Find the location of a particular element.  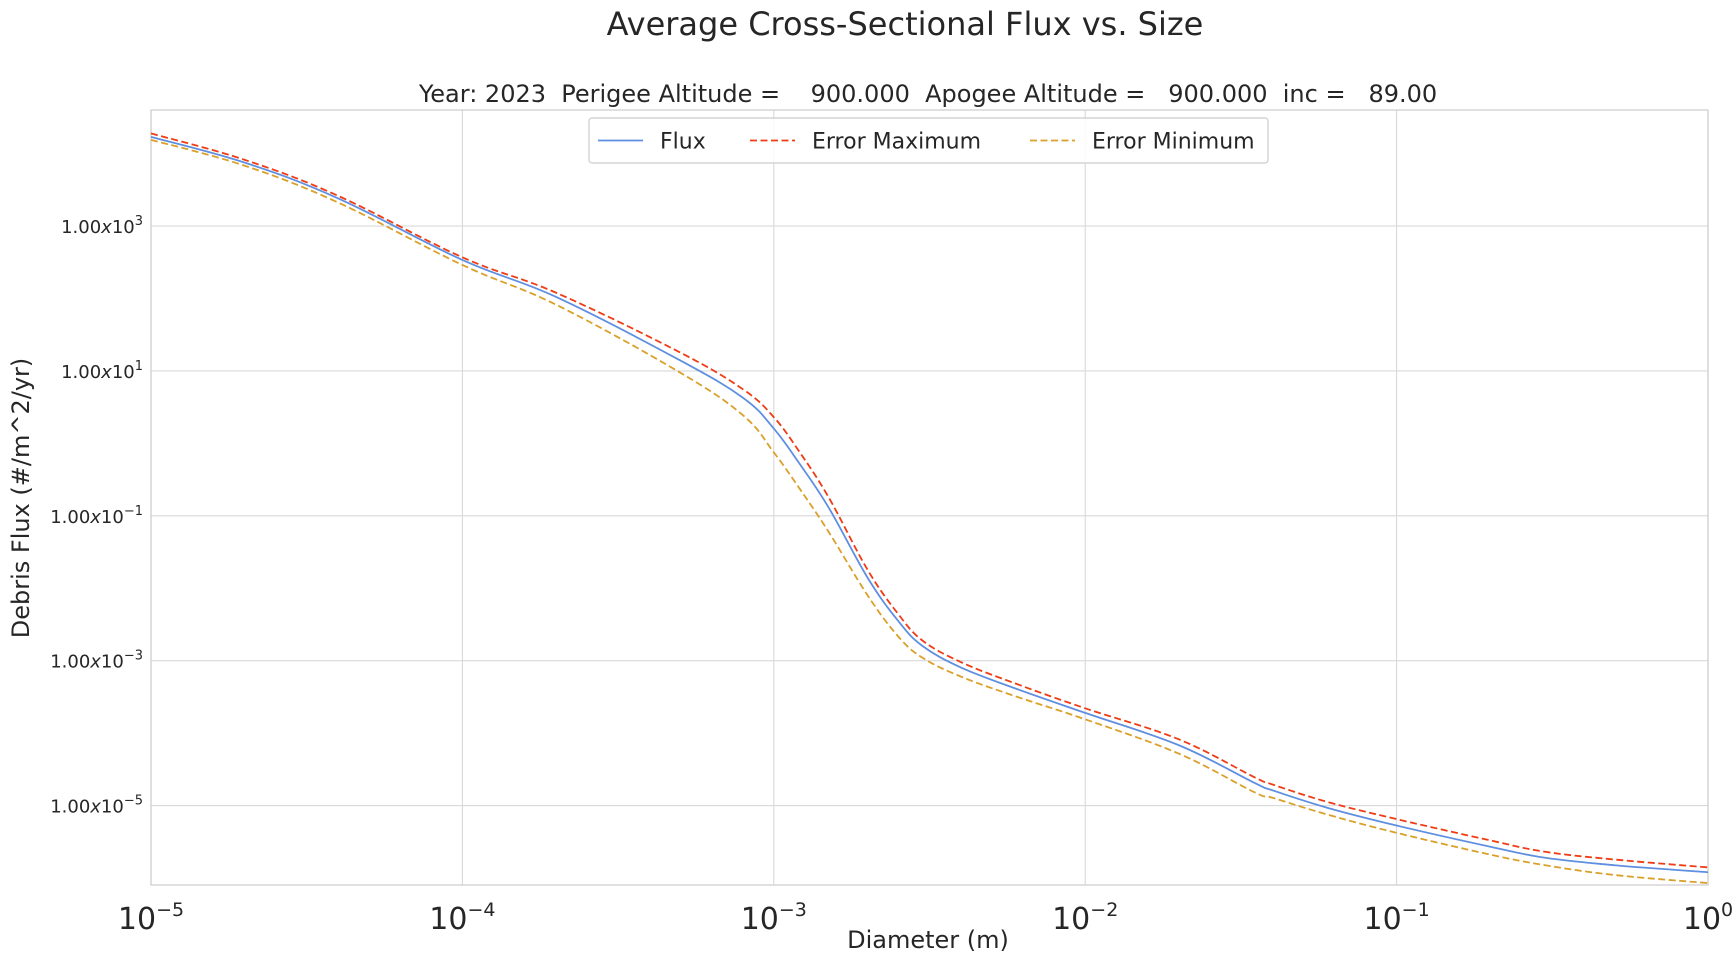

legend: Flux Error Maximum Error Minimum is located at coordinates (928, 140).